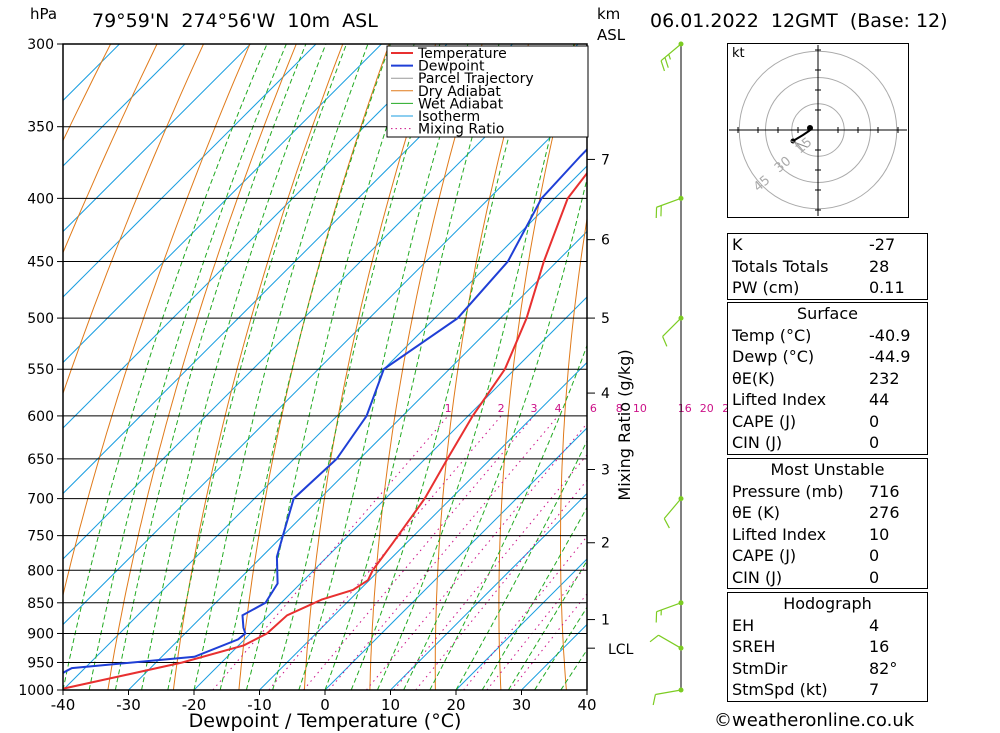 This screenshot has width=1000, height=733. What do you see at coordinates (40, 263) in the screenshot?
I see `pressure-tick-label: 450` at bounding box center [40, 263].